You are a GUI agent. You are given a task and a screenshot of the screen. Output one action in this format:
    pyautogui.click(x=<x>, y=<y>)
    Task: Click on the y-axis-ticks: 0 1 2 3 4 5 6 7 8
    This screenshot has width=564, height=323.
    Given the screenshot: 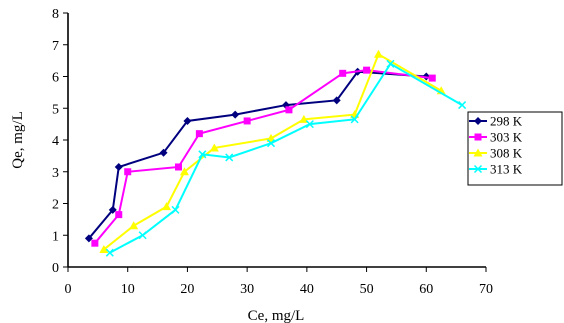 What is the action you would take?
    pyautogui.click(x=60, y=141)
    